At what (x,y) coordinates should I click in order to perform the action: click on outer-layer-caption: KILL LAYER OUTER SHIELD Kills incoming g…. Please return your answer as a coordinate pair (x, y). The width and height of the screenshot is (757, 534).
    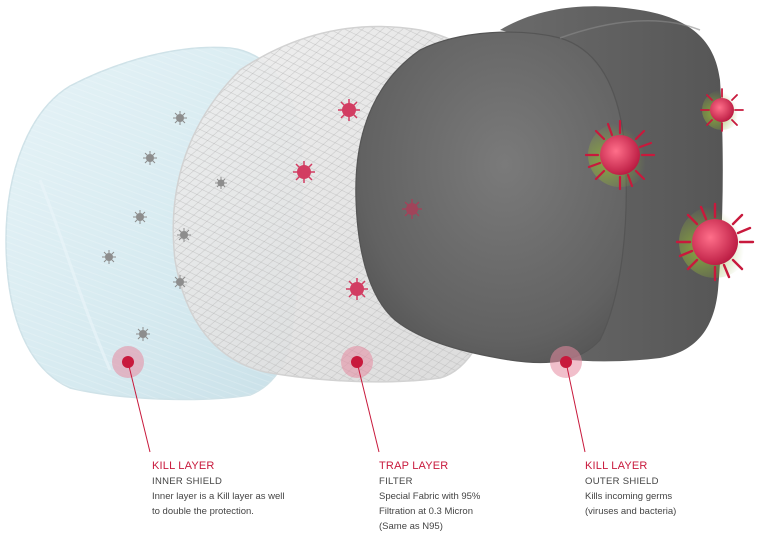
    Looking at the image, I should click on (665, 488).